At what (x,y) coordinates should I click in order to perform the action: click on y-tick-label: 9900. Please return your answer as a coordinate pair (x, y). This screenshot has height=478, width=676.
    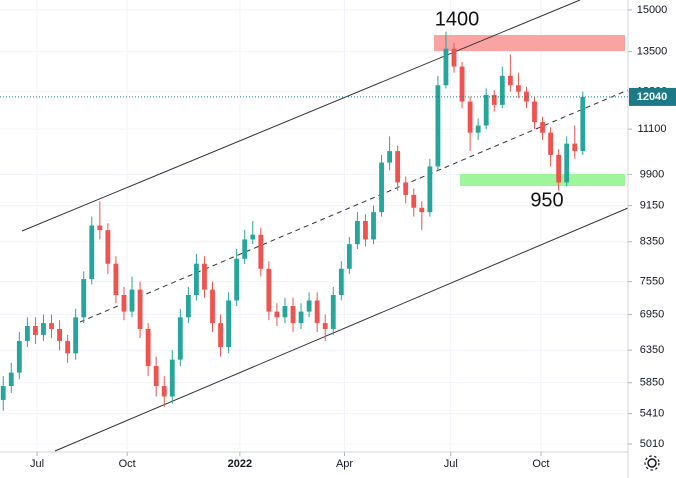
    Looking at the image, I should click on (652, 174).